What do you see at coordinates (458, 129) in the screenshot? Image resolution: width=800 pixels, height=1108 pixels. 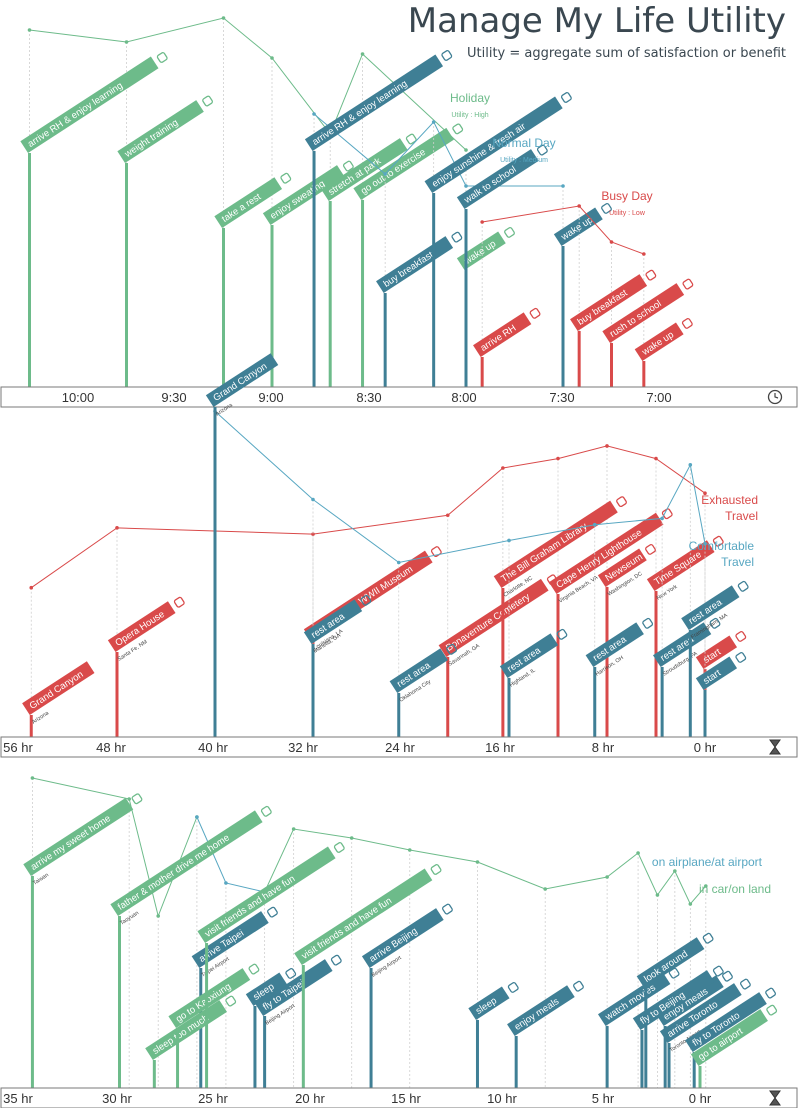 I see `run-icon` at bounding box center [458, 129].